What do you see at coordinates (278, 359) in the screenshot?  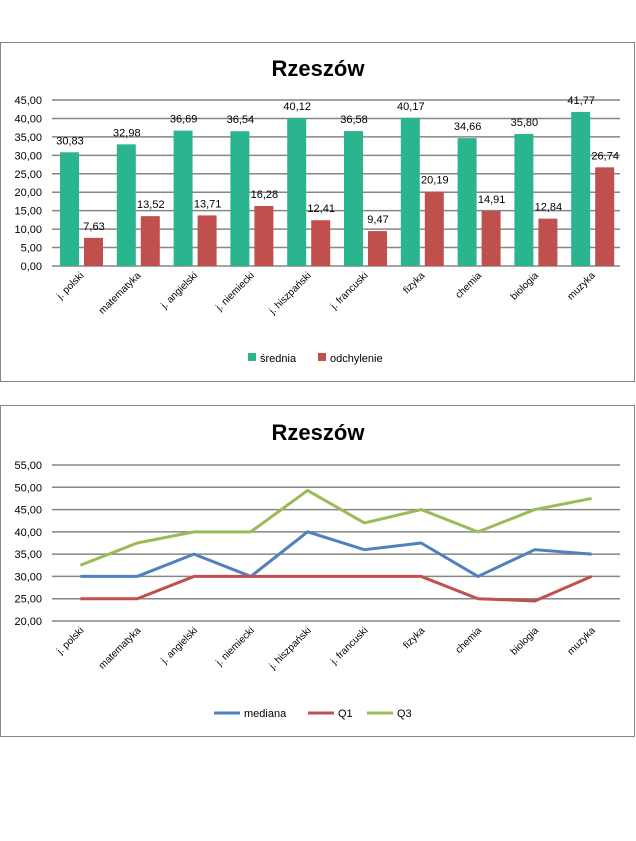 I see `legend-label: średnia` at bounding box center [278, 359].